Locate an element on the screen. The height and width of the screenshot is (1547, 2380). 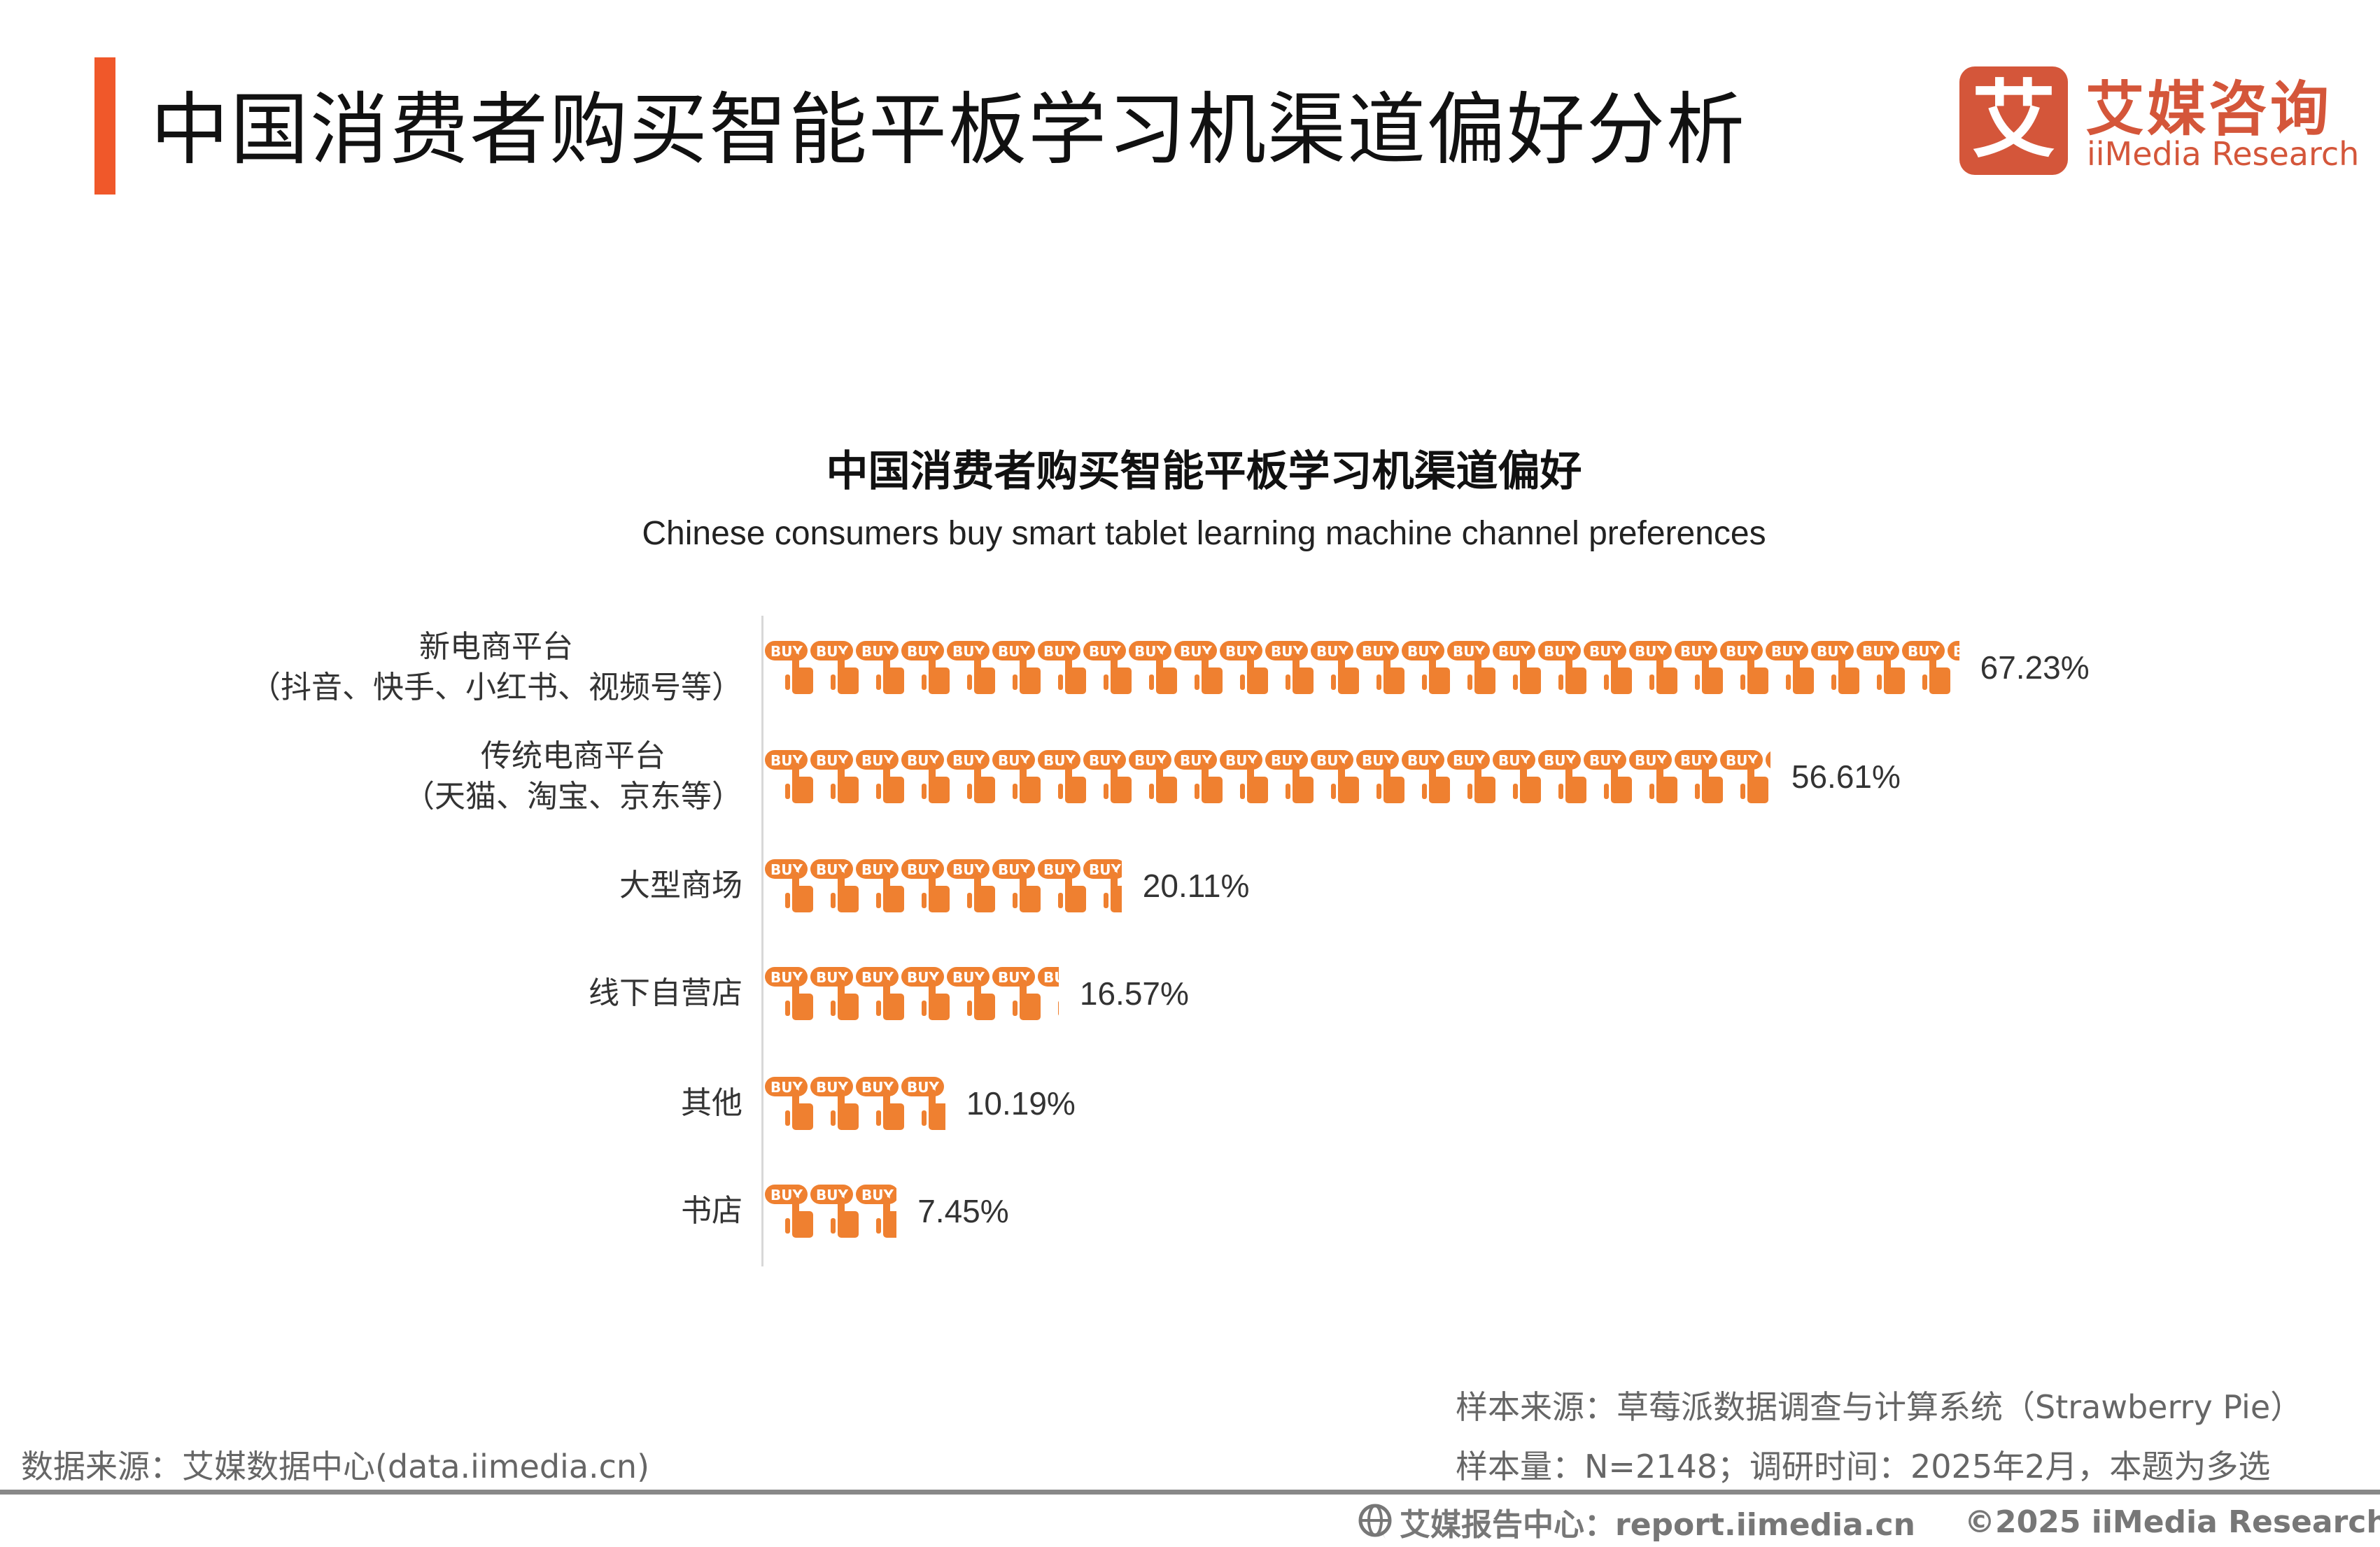
category-label: 线下自营店 is located at coordinates (665, 993).